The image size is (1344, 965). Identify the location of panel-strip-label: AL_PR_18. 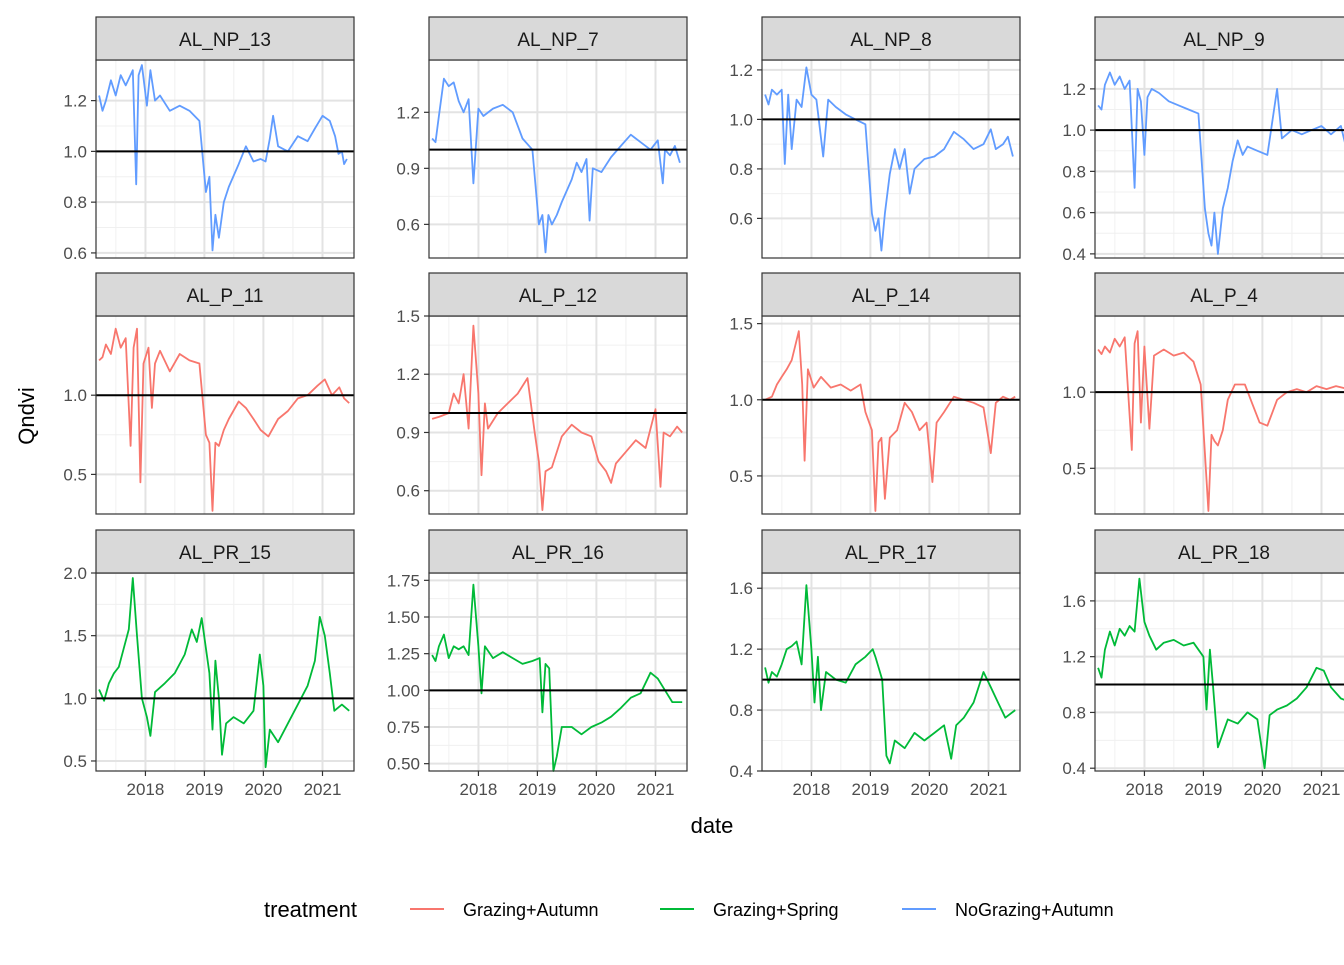
(1224, 553).